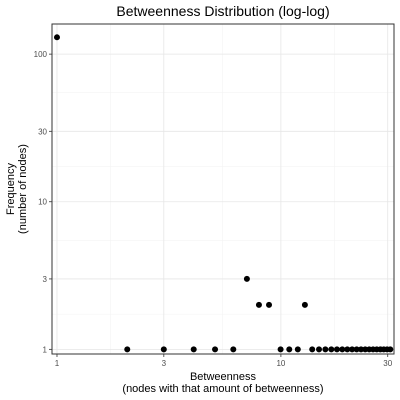 The image size is (400, 400). I want to click on x-axis-subtitle: (nodes with that amount of betweenness), so click(222, 389).